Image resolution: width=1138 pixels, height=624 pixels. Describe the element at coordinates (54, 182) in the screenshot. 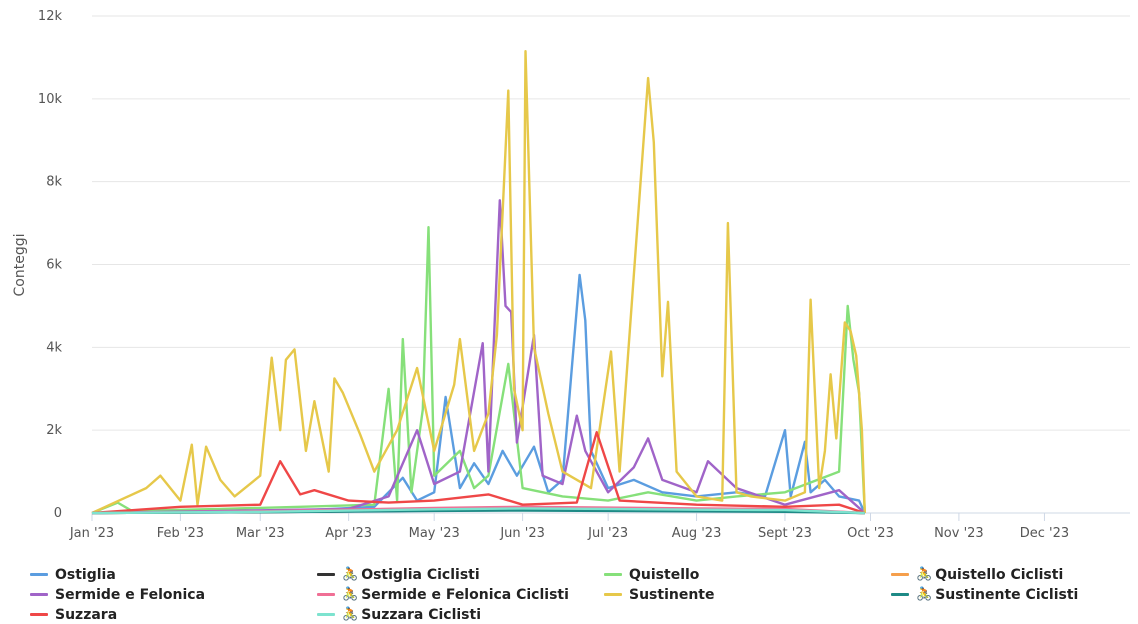

I see `y-tick-label: 8k` at that location.